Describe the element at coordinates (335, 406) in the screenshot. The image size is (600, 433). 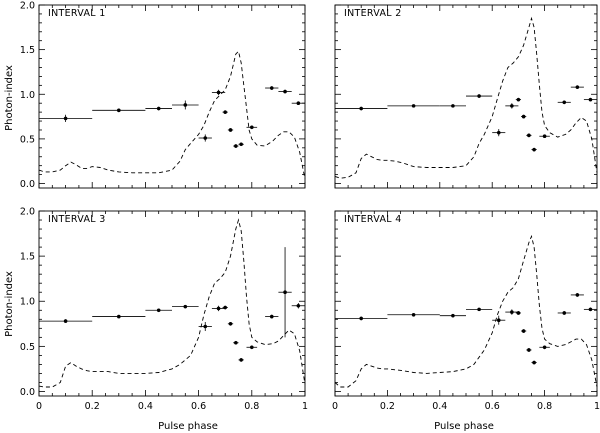
I see `x-tick-label: 0` at that location.